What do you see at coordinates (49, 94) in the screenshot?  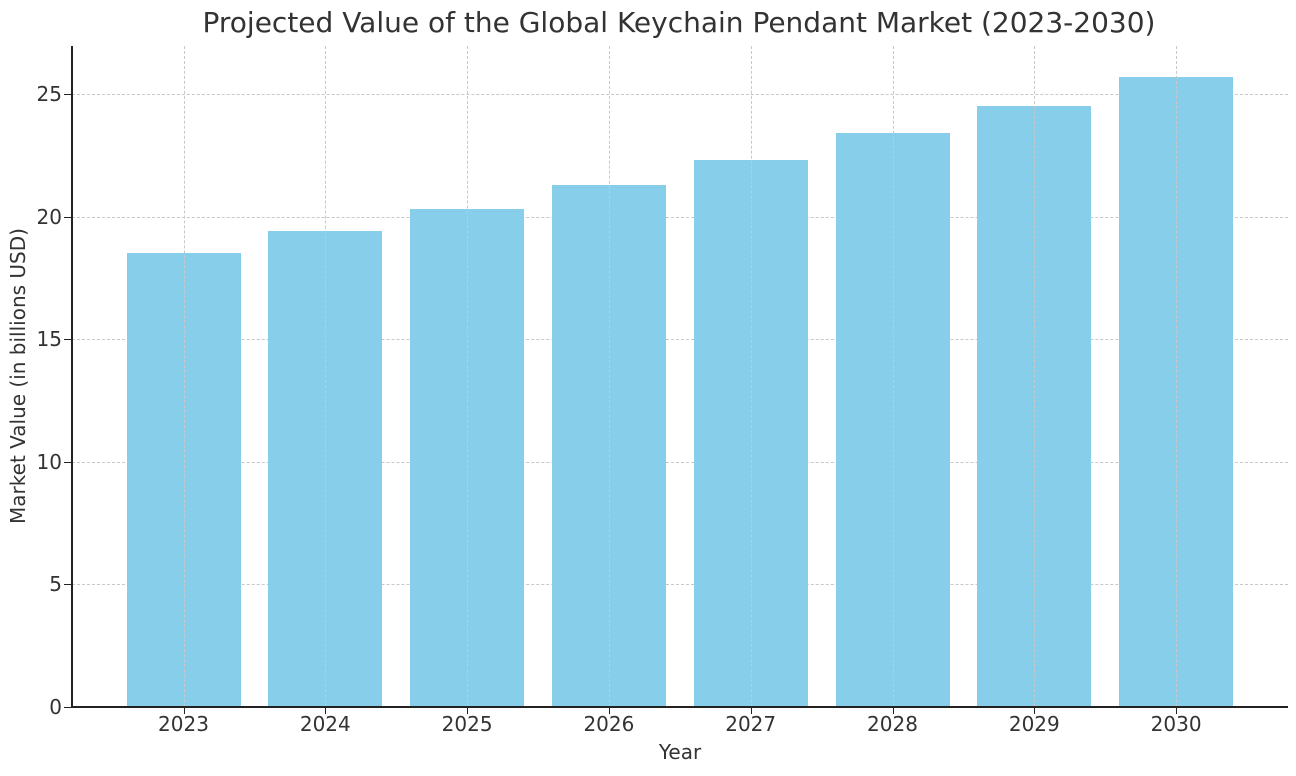 I see `y-tick-label: 25` at bounding box center [49, 94].